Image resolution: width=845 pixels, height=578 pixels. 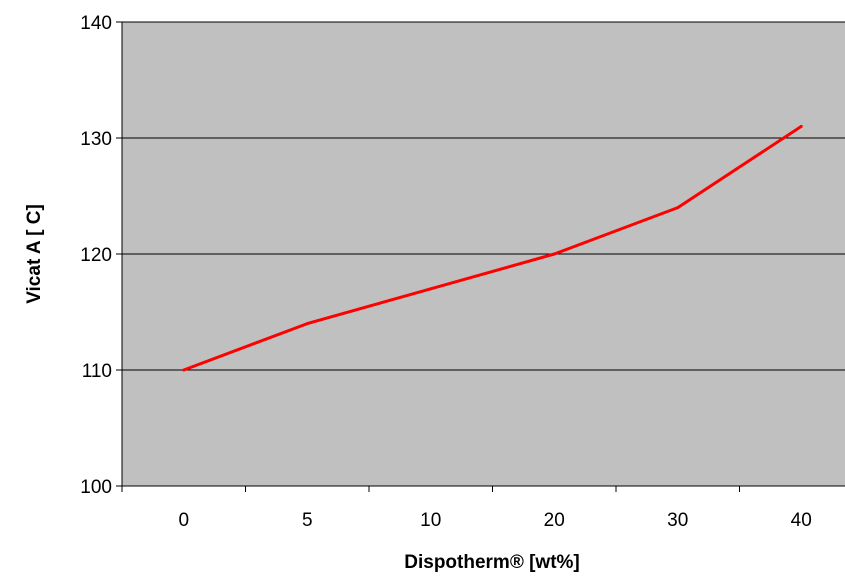 I want to click on x-axis-ticks: 0 5 10 20 30 40, so click(x=466, y=508).